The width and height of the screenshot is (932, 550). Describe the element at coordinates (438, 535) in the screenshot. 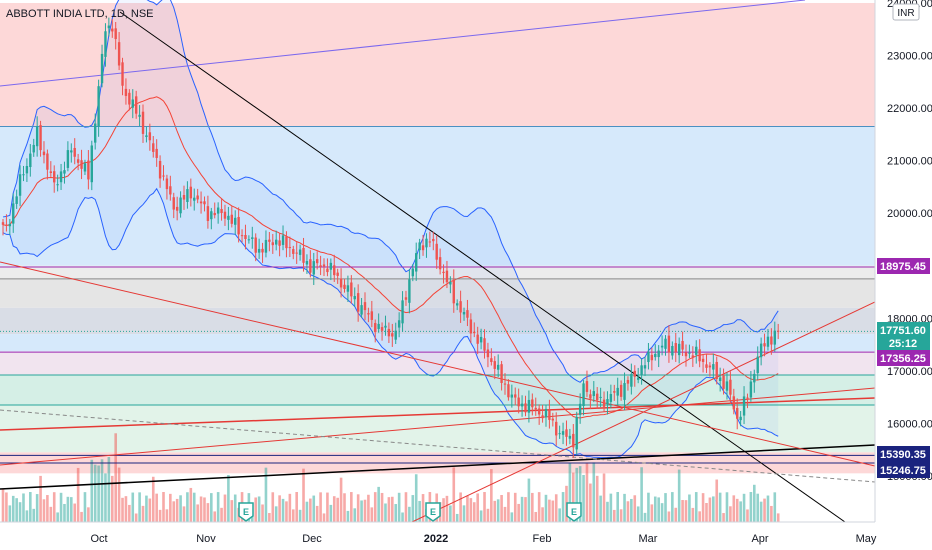

I see `time-axis: Oct Nov Dec 2022 Feb Mar Apr May` at that location.